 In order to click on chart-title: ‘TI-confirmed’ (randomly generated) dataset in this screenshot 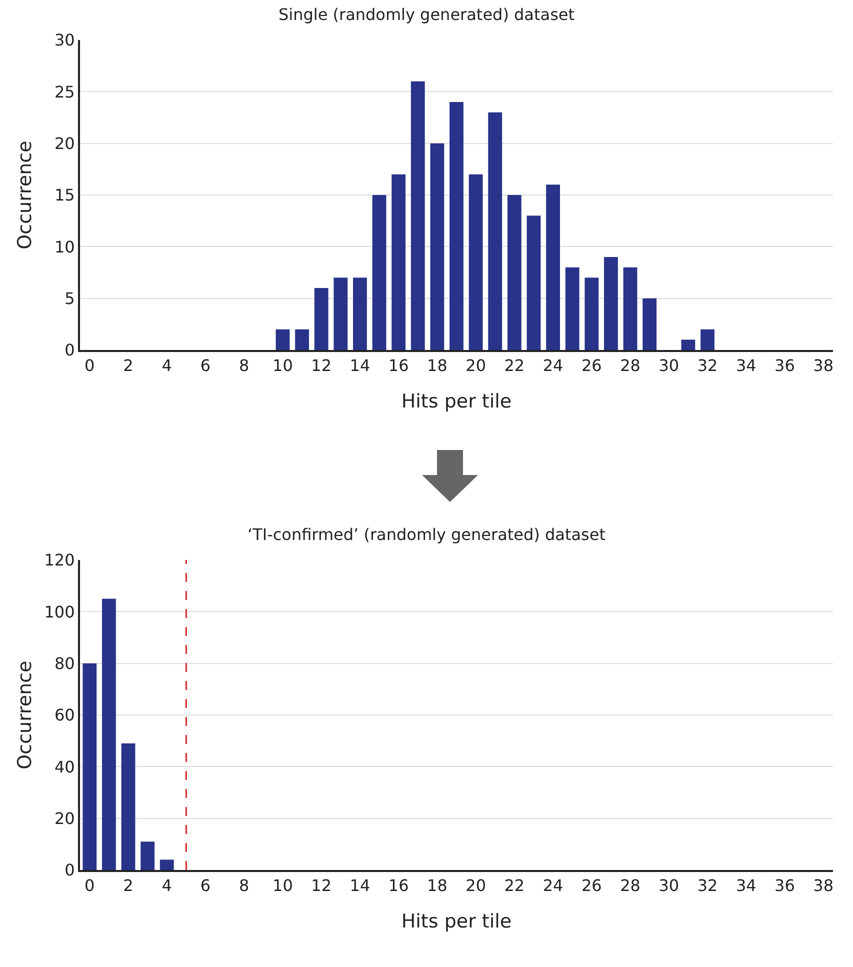, I will do `click(427, 534)`.